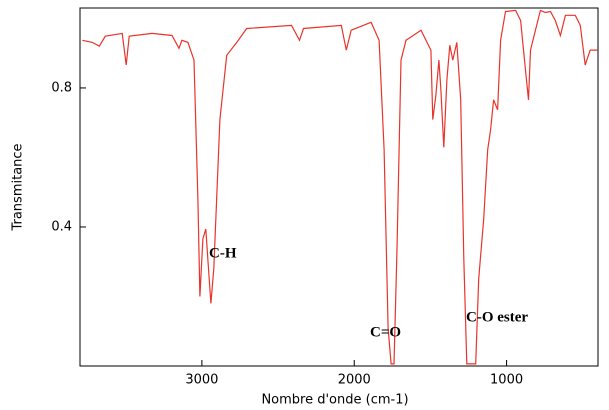  Describe the element at coordinates (334, 400) in the screenshot. I see `x-axis-label: Nombre d'onde (cm-1)` at that location.